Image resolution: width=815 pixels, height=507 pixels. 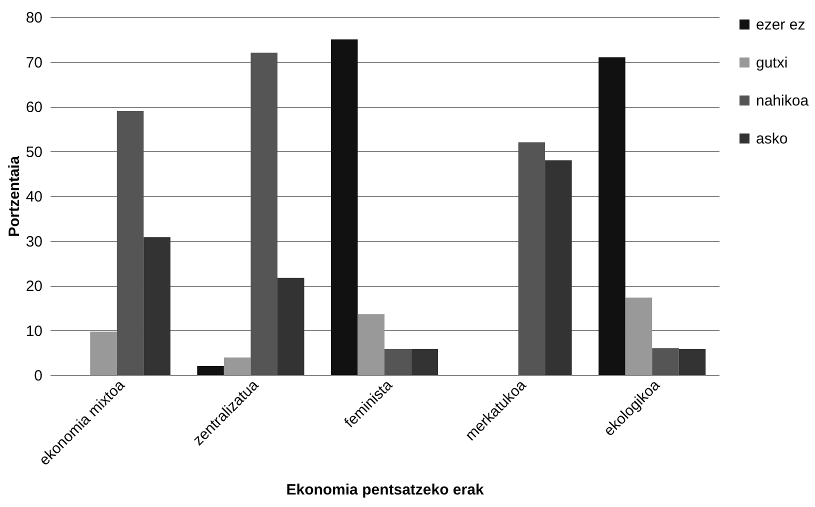 What do you see at coordinates (34, 241) in the screenshot?
I see `y-tick-label: 30` at bounding box center [34, 241].